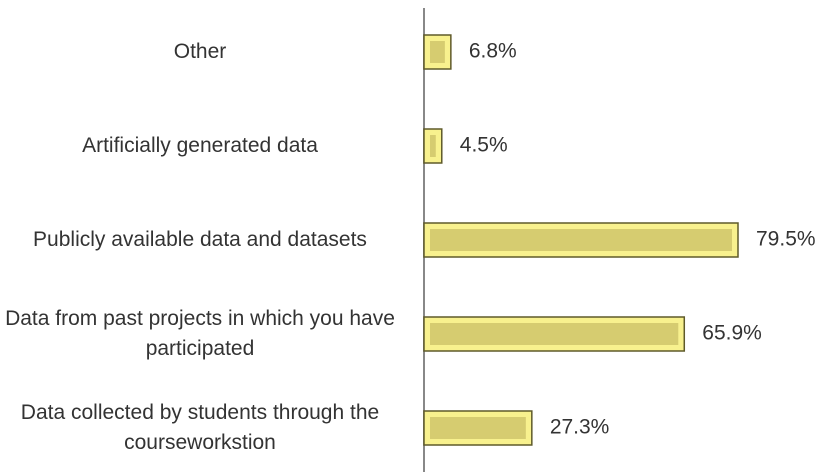 This screenshot has width=823, height=472. What do you see at coordinates (732, 333) in the screenshot?
I see `value-label: 65.9%` at bounding box center [732, 333].